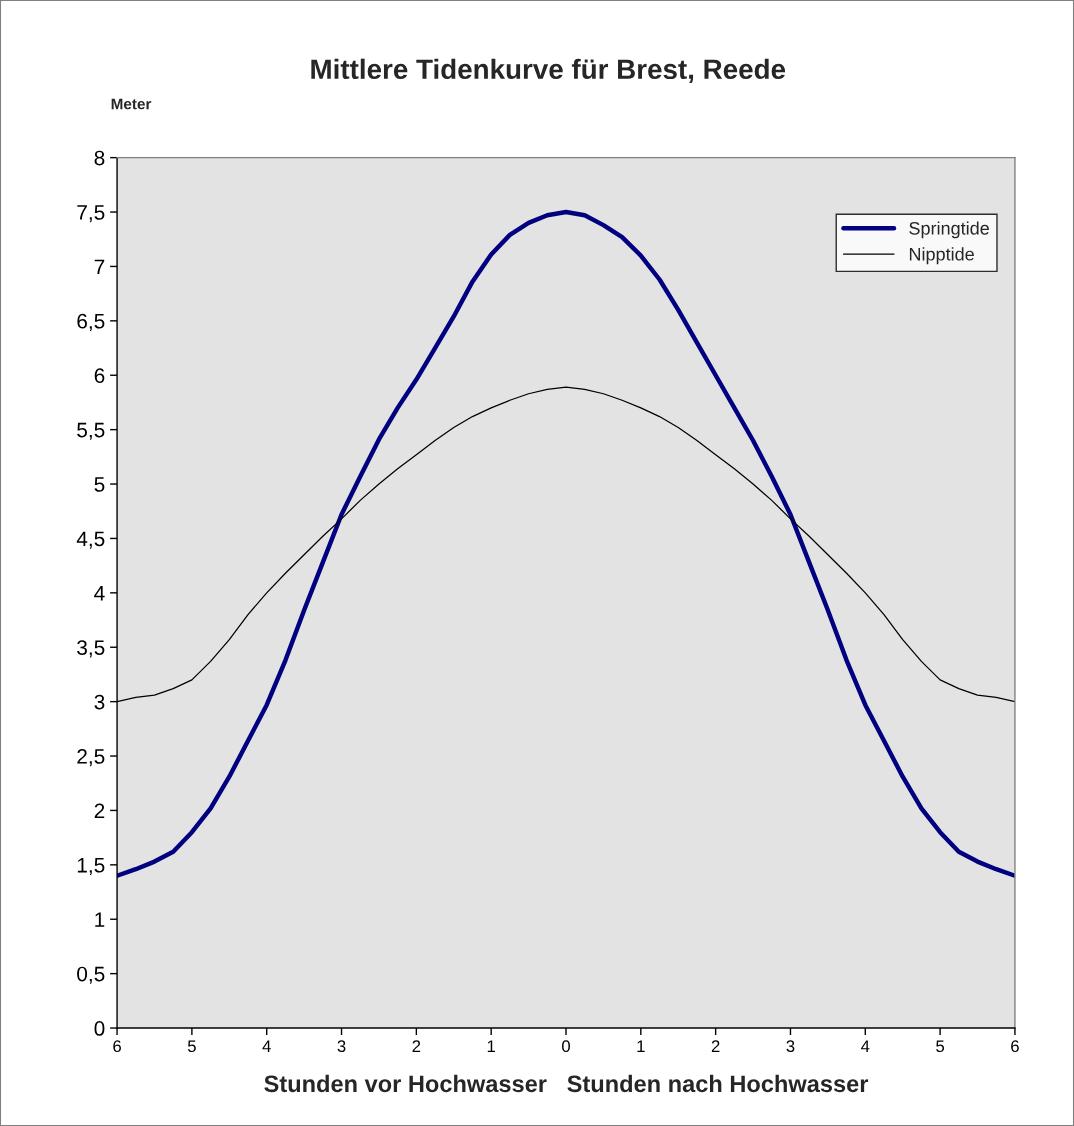 The height and width of the screenshot is (1126, 1074). I want to click on y-tick-label: 1, so click(100, 919).